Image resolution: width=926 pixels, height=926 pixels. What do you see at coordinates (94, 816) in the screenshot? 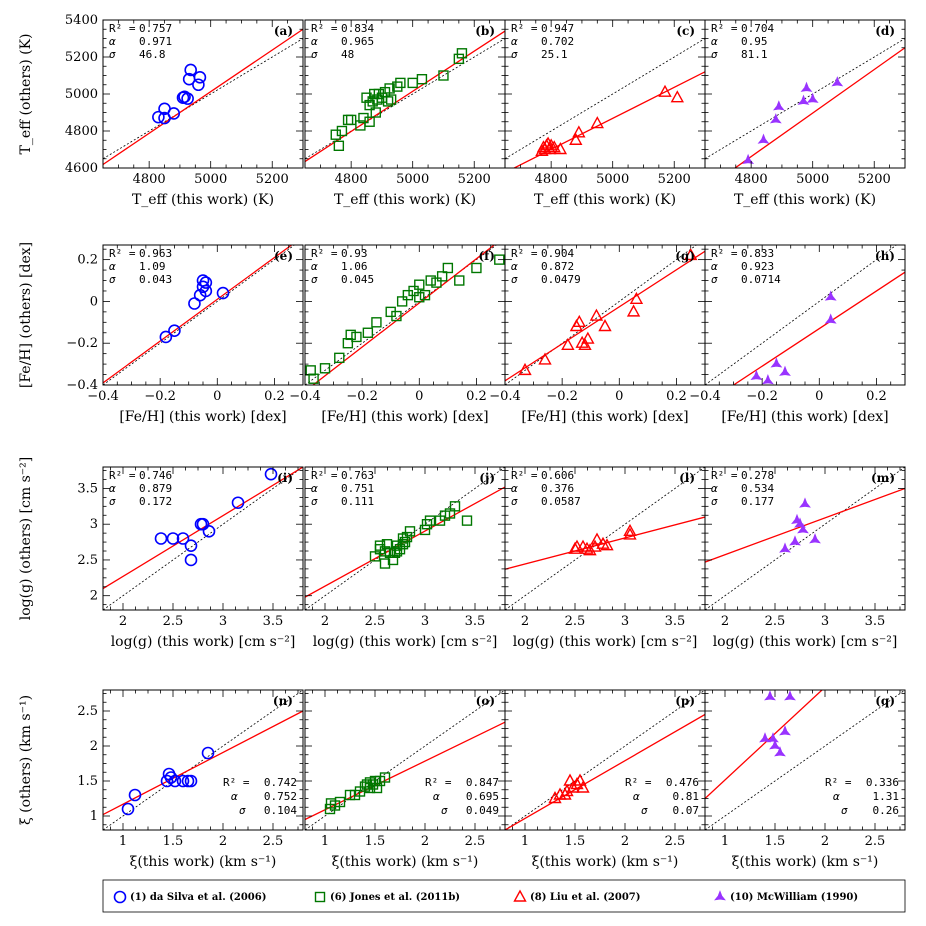
I see `y-tick-label: 1` at bounding box center [94, 816].